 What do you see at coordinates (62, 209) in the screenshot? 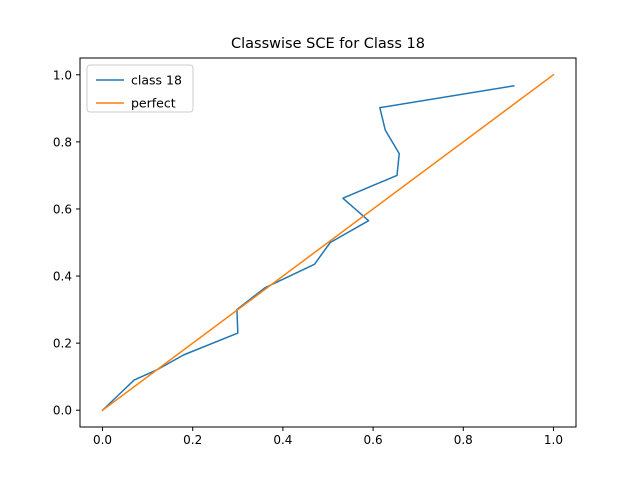
I see `y-tick-label: 0.6` at bounding box center [62, 209].